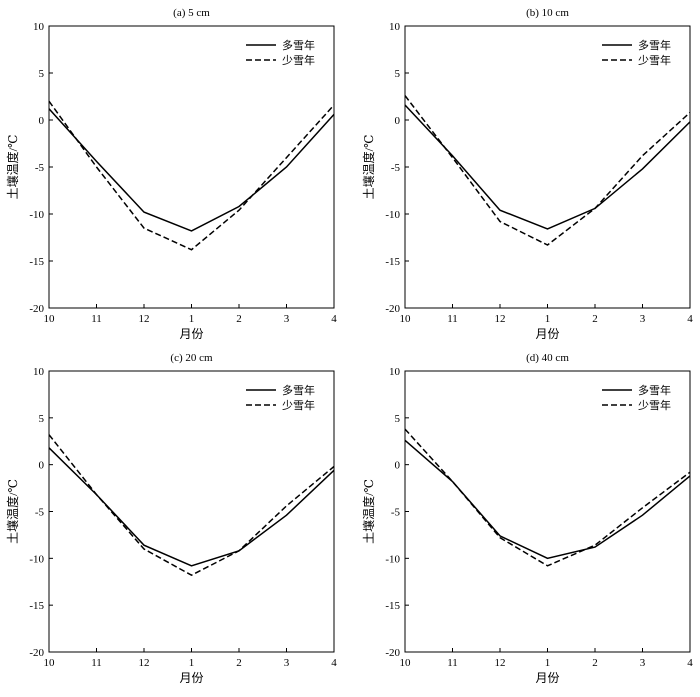  Describe the element at coordinates (547, 358) in the screenshot. I see `panel-title: (d) 40 cm` at that location.